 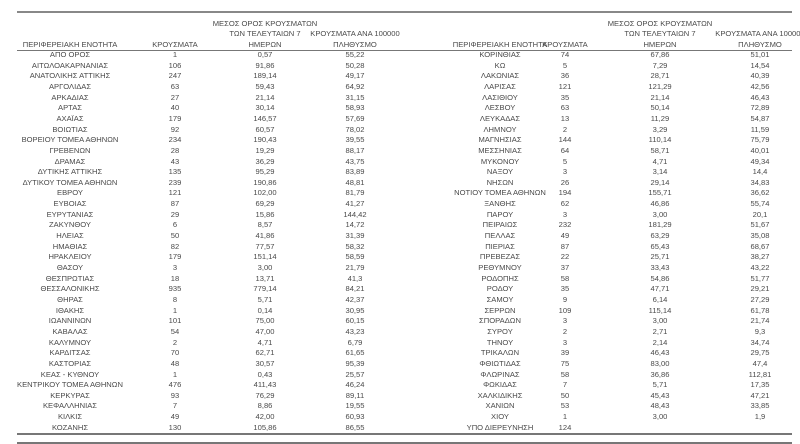 What do you see at coordinates (500, 257) in the screenshot?
I see `region-cell: ΠΡΕΒΕΖΑΣ` at bounding box center [500, 257].